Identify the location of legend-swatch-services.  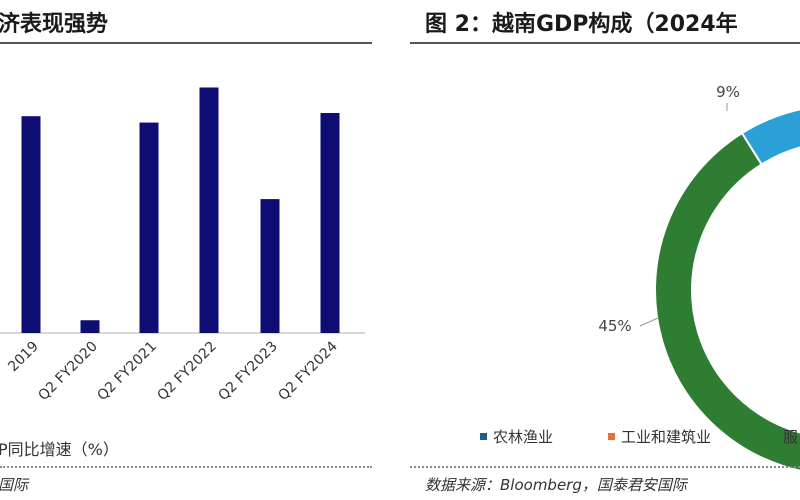
(773, 436).